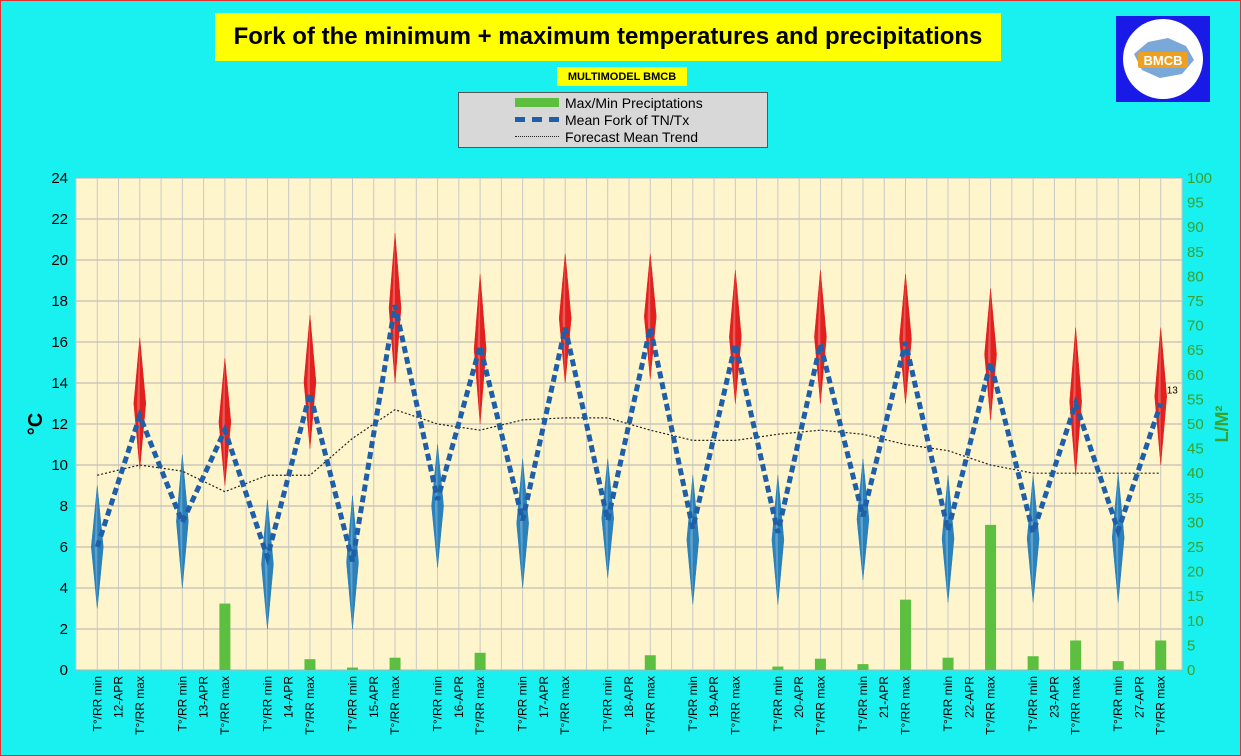 This screenshot has width=1241, height=756. What do you see at coordinates (1195, 473) in the screenshot?
I see `y2-tick-label: 40` at bounding box center [1195, 473].